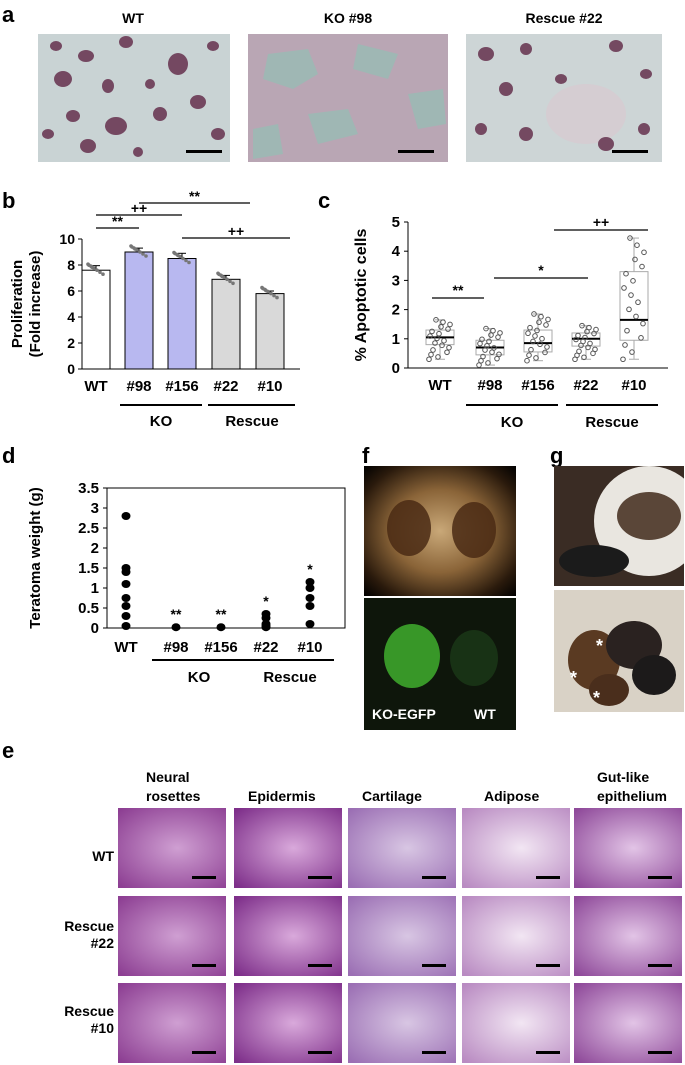 The width and height of the screenshot is (685, 1065). Describe the element at coordinates (95, 548) in the screenshot. I see `y-tick-label: 2` at that location.